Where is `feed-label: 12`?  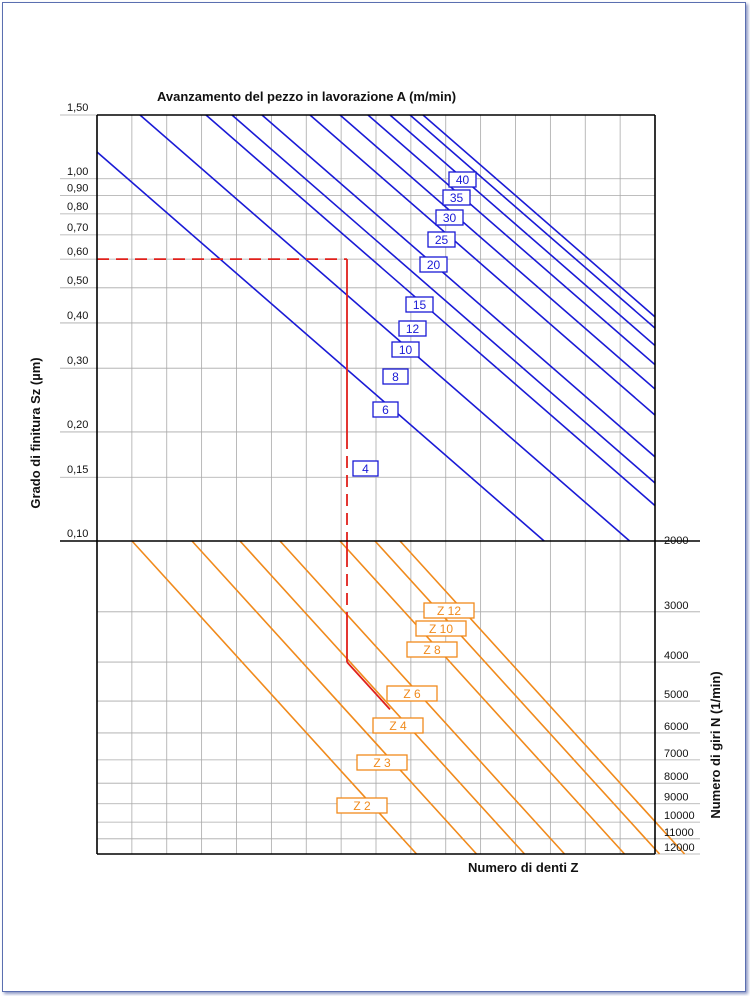
feed-label: 12 is located at coordinates (413, 329).